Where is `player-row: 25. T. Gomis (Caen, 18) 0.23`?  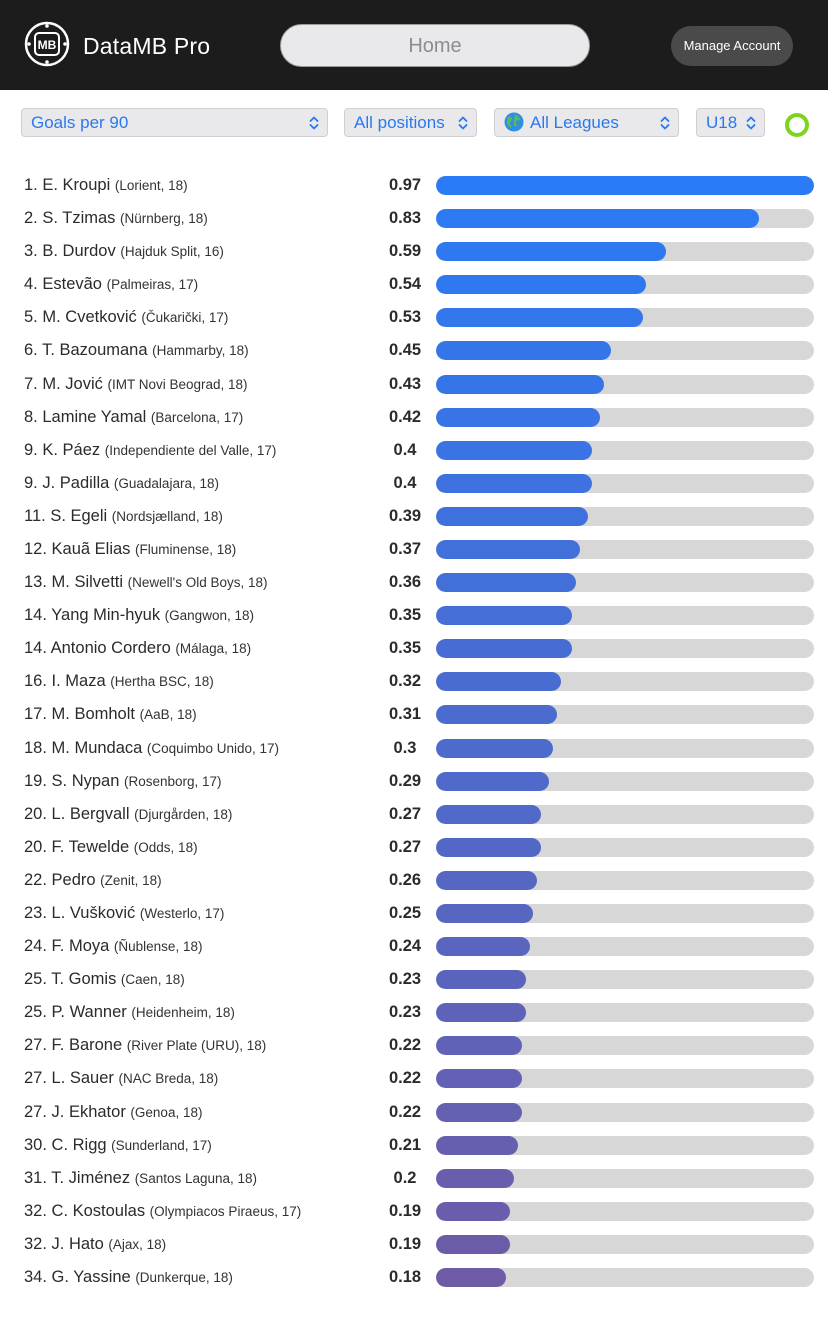 player-row: 25. T. Gomis (Caen, 18) 0.23 is located at coordinates (414, 979).